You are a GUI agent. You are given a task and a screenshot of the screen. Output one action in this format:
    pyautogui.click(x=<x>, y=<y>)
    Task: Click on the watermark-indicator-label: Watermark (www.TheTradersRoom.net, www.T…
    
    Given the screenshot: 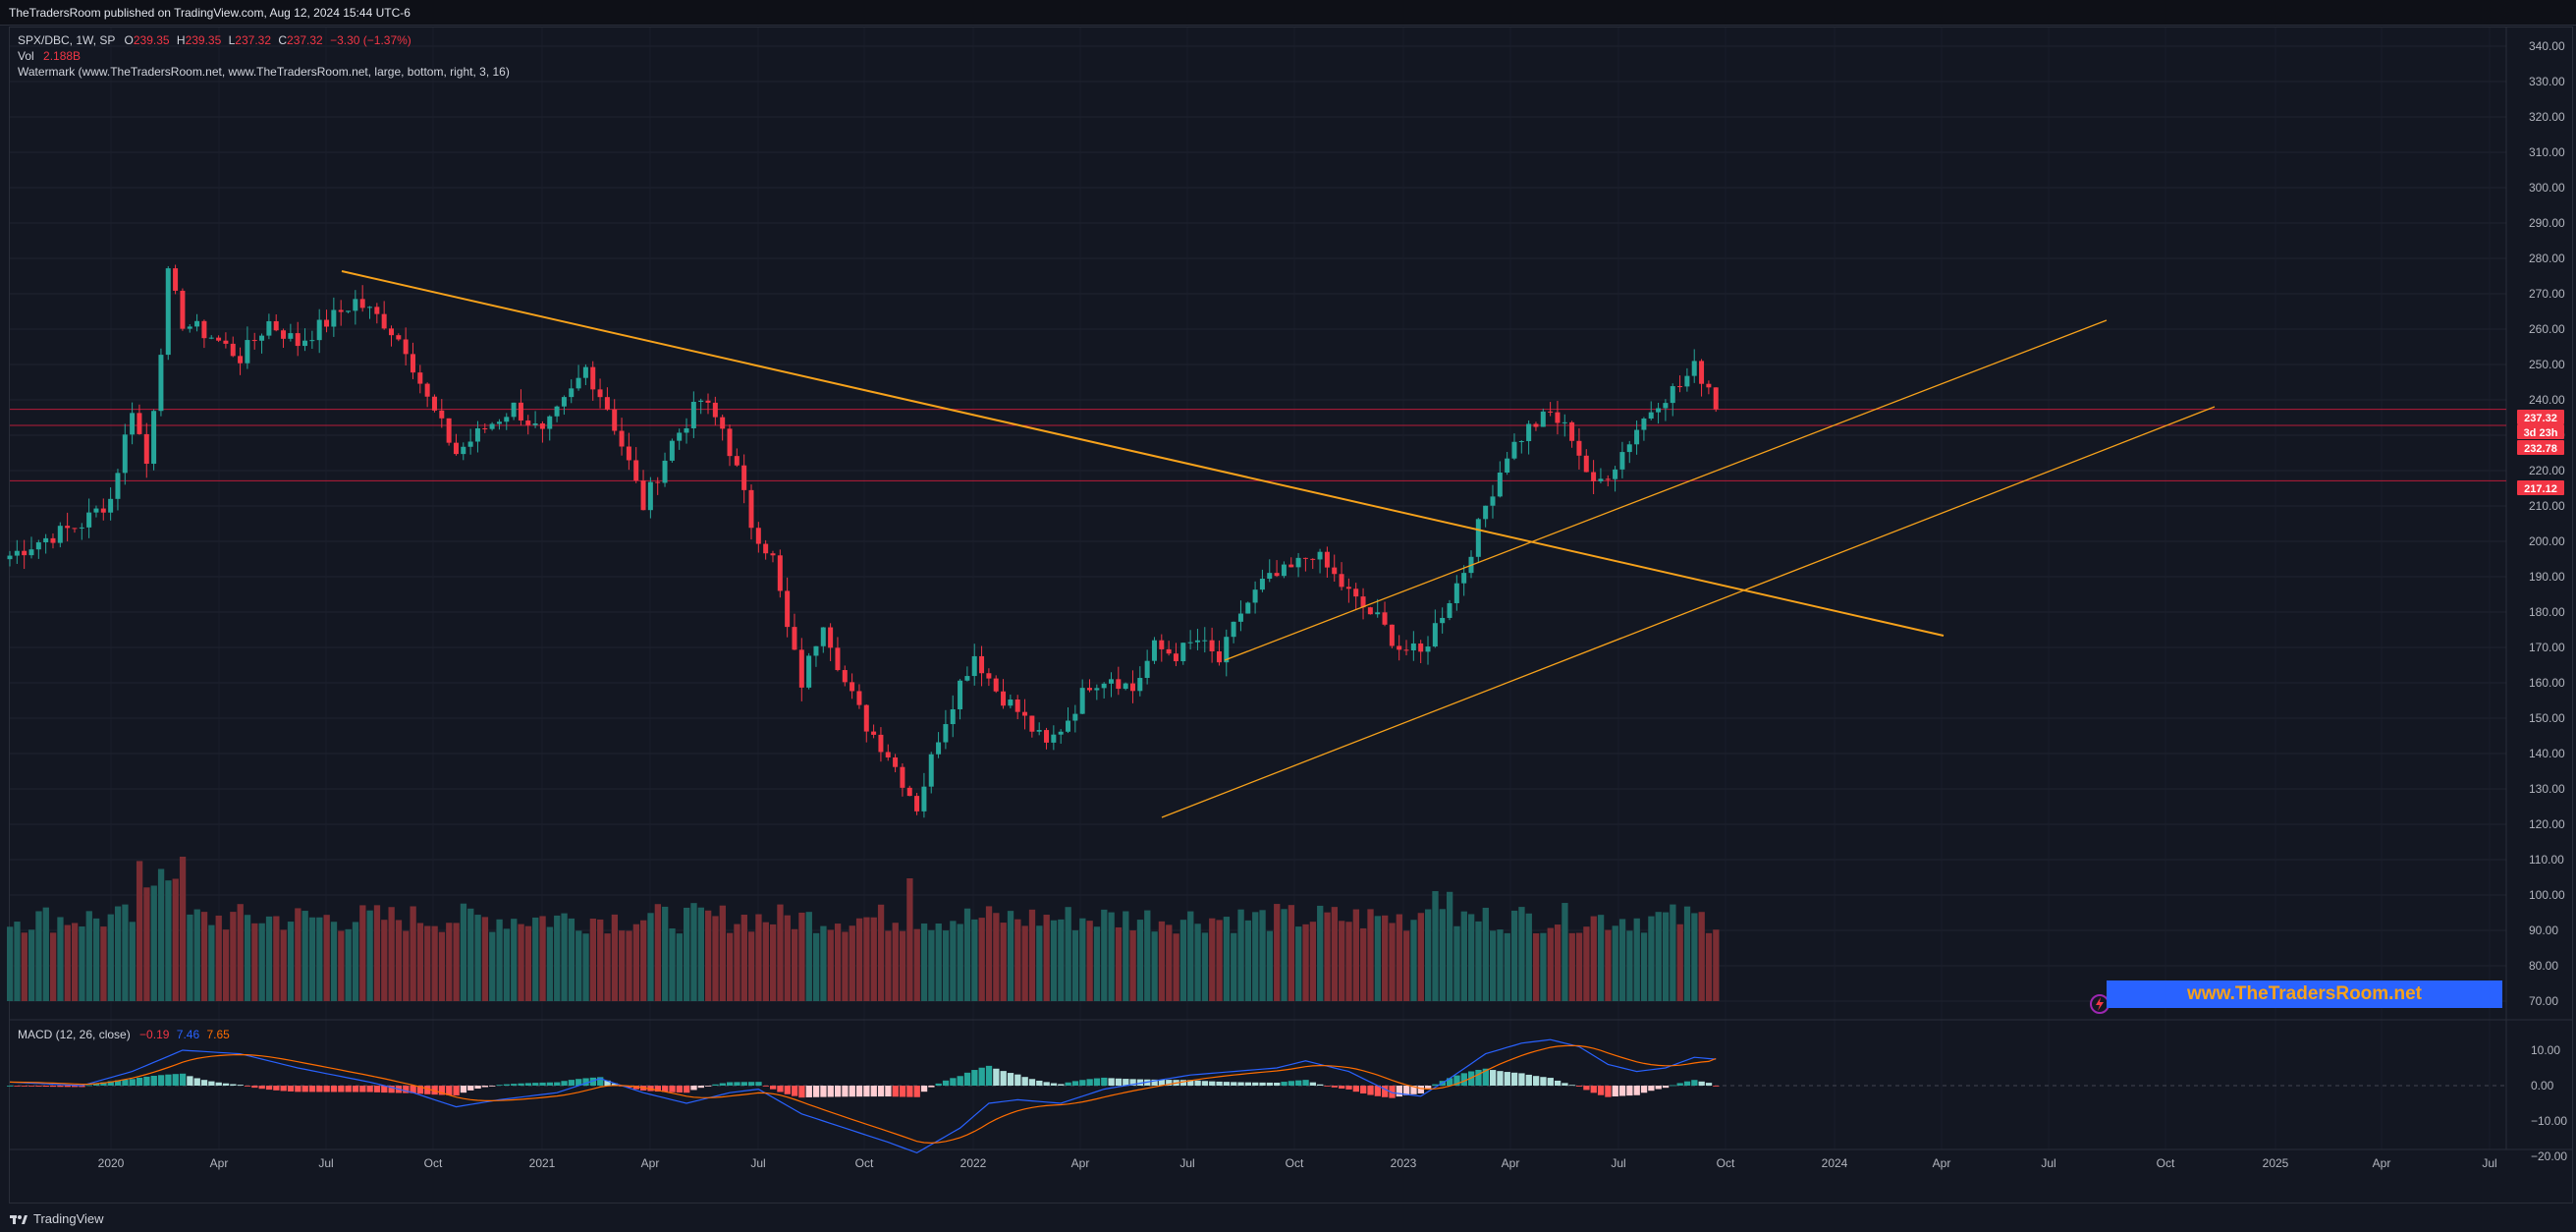 What is the action you would take?
    pyautogui.click(x=264, y=72)
    